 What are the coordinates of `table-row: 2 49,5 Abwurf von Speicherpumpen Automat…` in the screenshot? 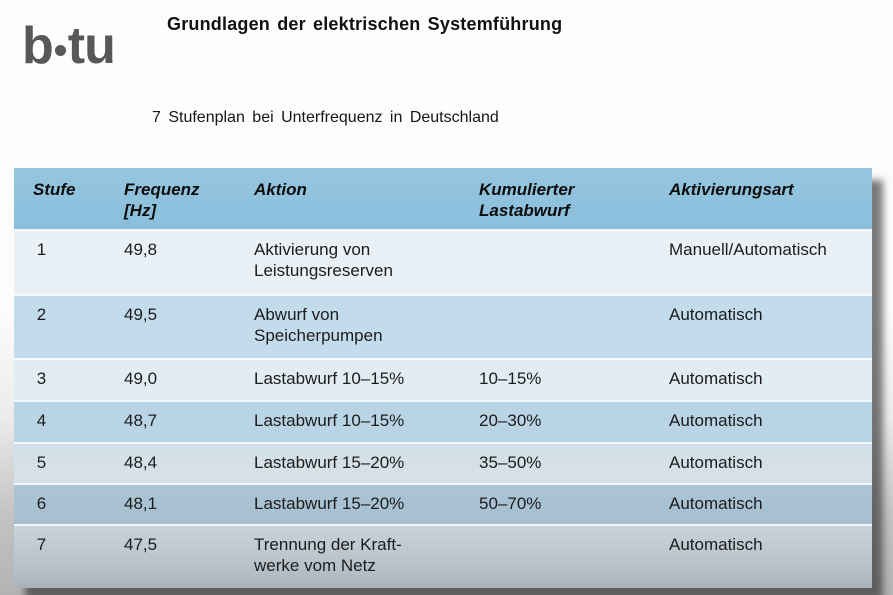 It's located at (443, 326).